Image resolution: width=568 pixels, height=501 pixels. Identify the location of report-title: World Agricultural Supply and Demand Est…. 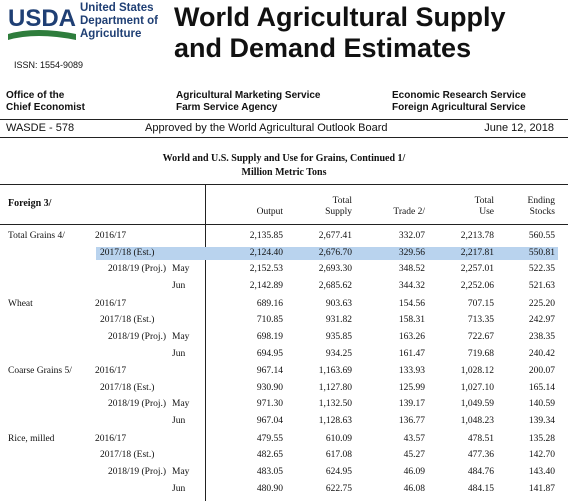
(340, 33).